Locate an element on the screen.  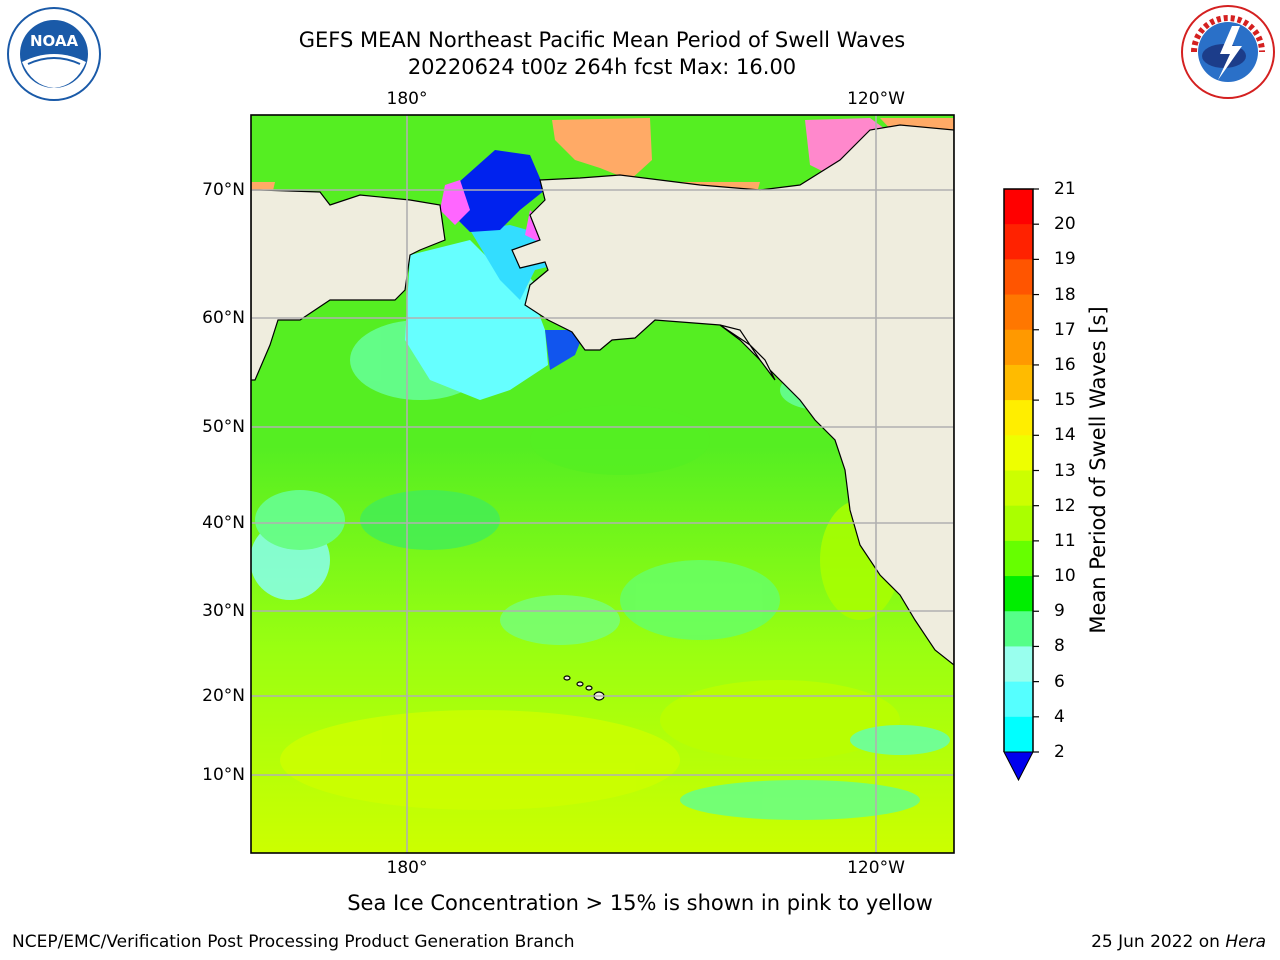
colorbar-label: 15 is located at coordinates (1065, 400).